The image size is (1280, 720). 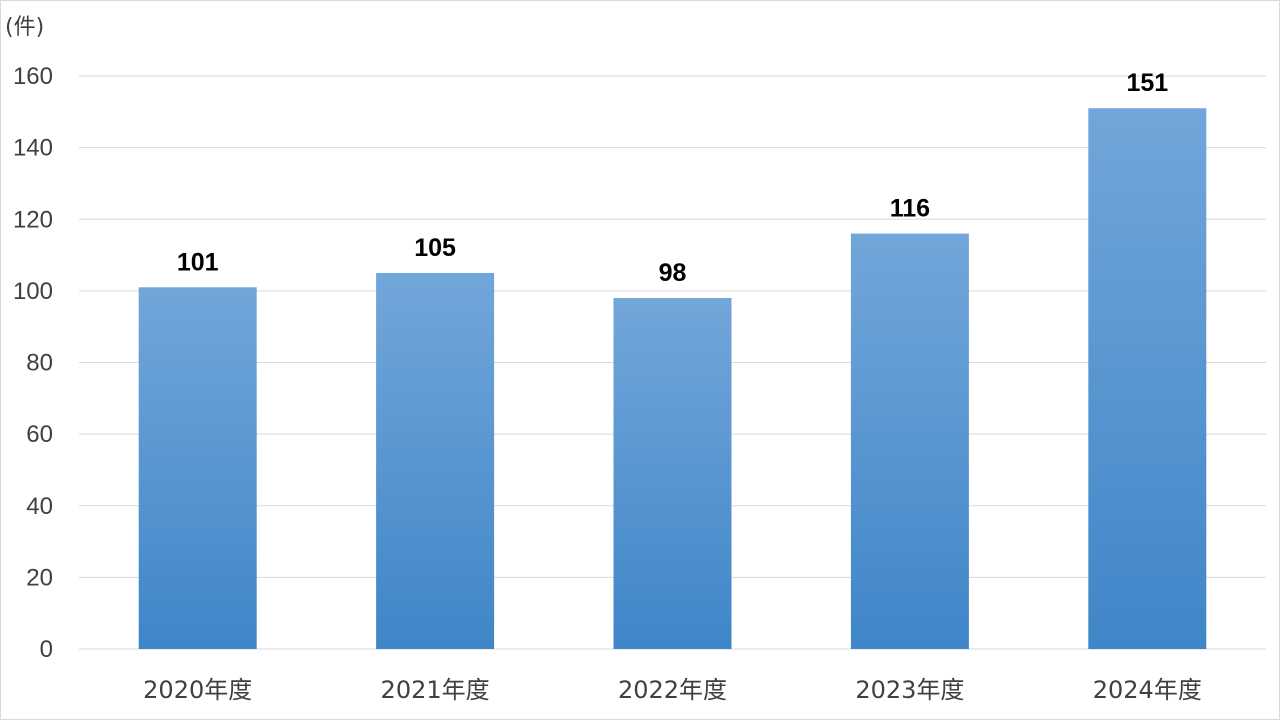 I want to click on y-tick-label: 120, so click(x=33, y=219).